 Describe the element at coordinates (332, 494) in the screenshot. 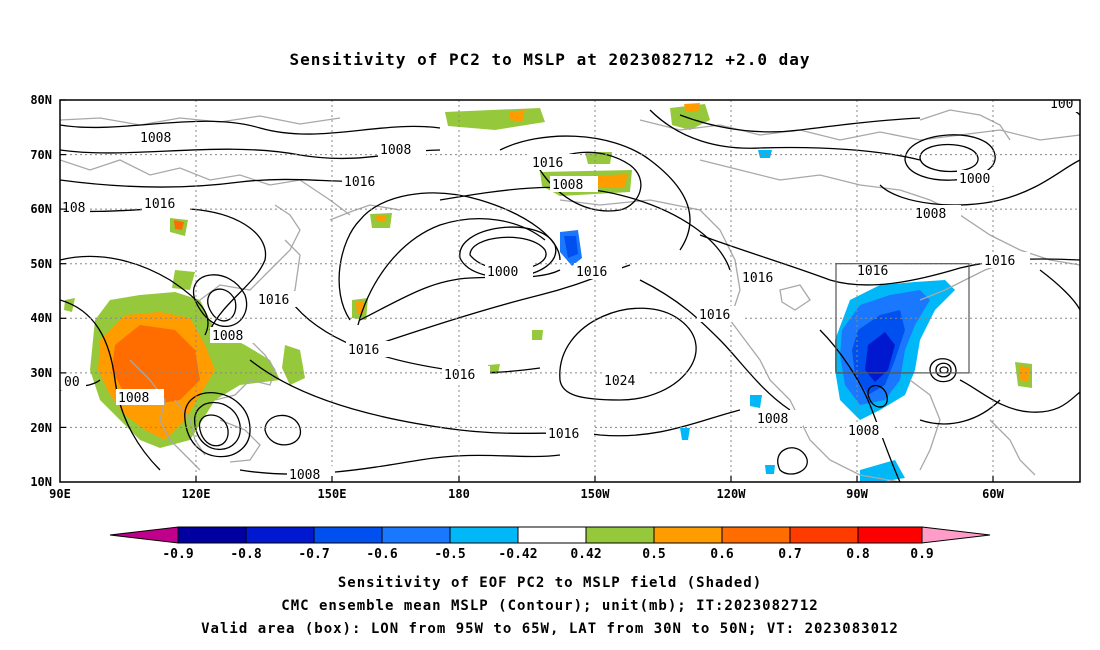

I see `lon-label: 150E` at that location.